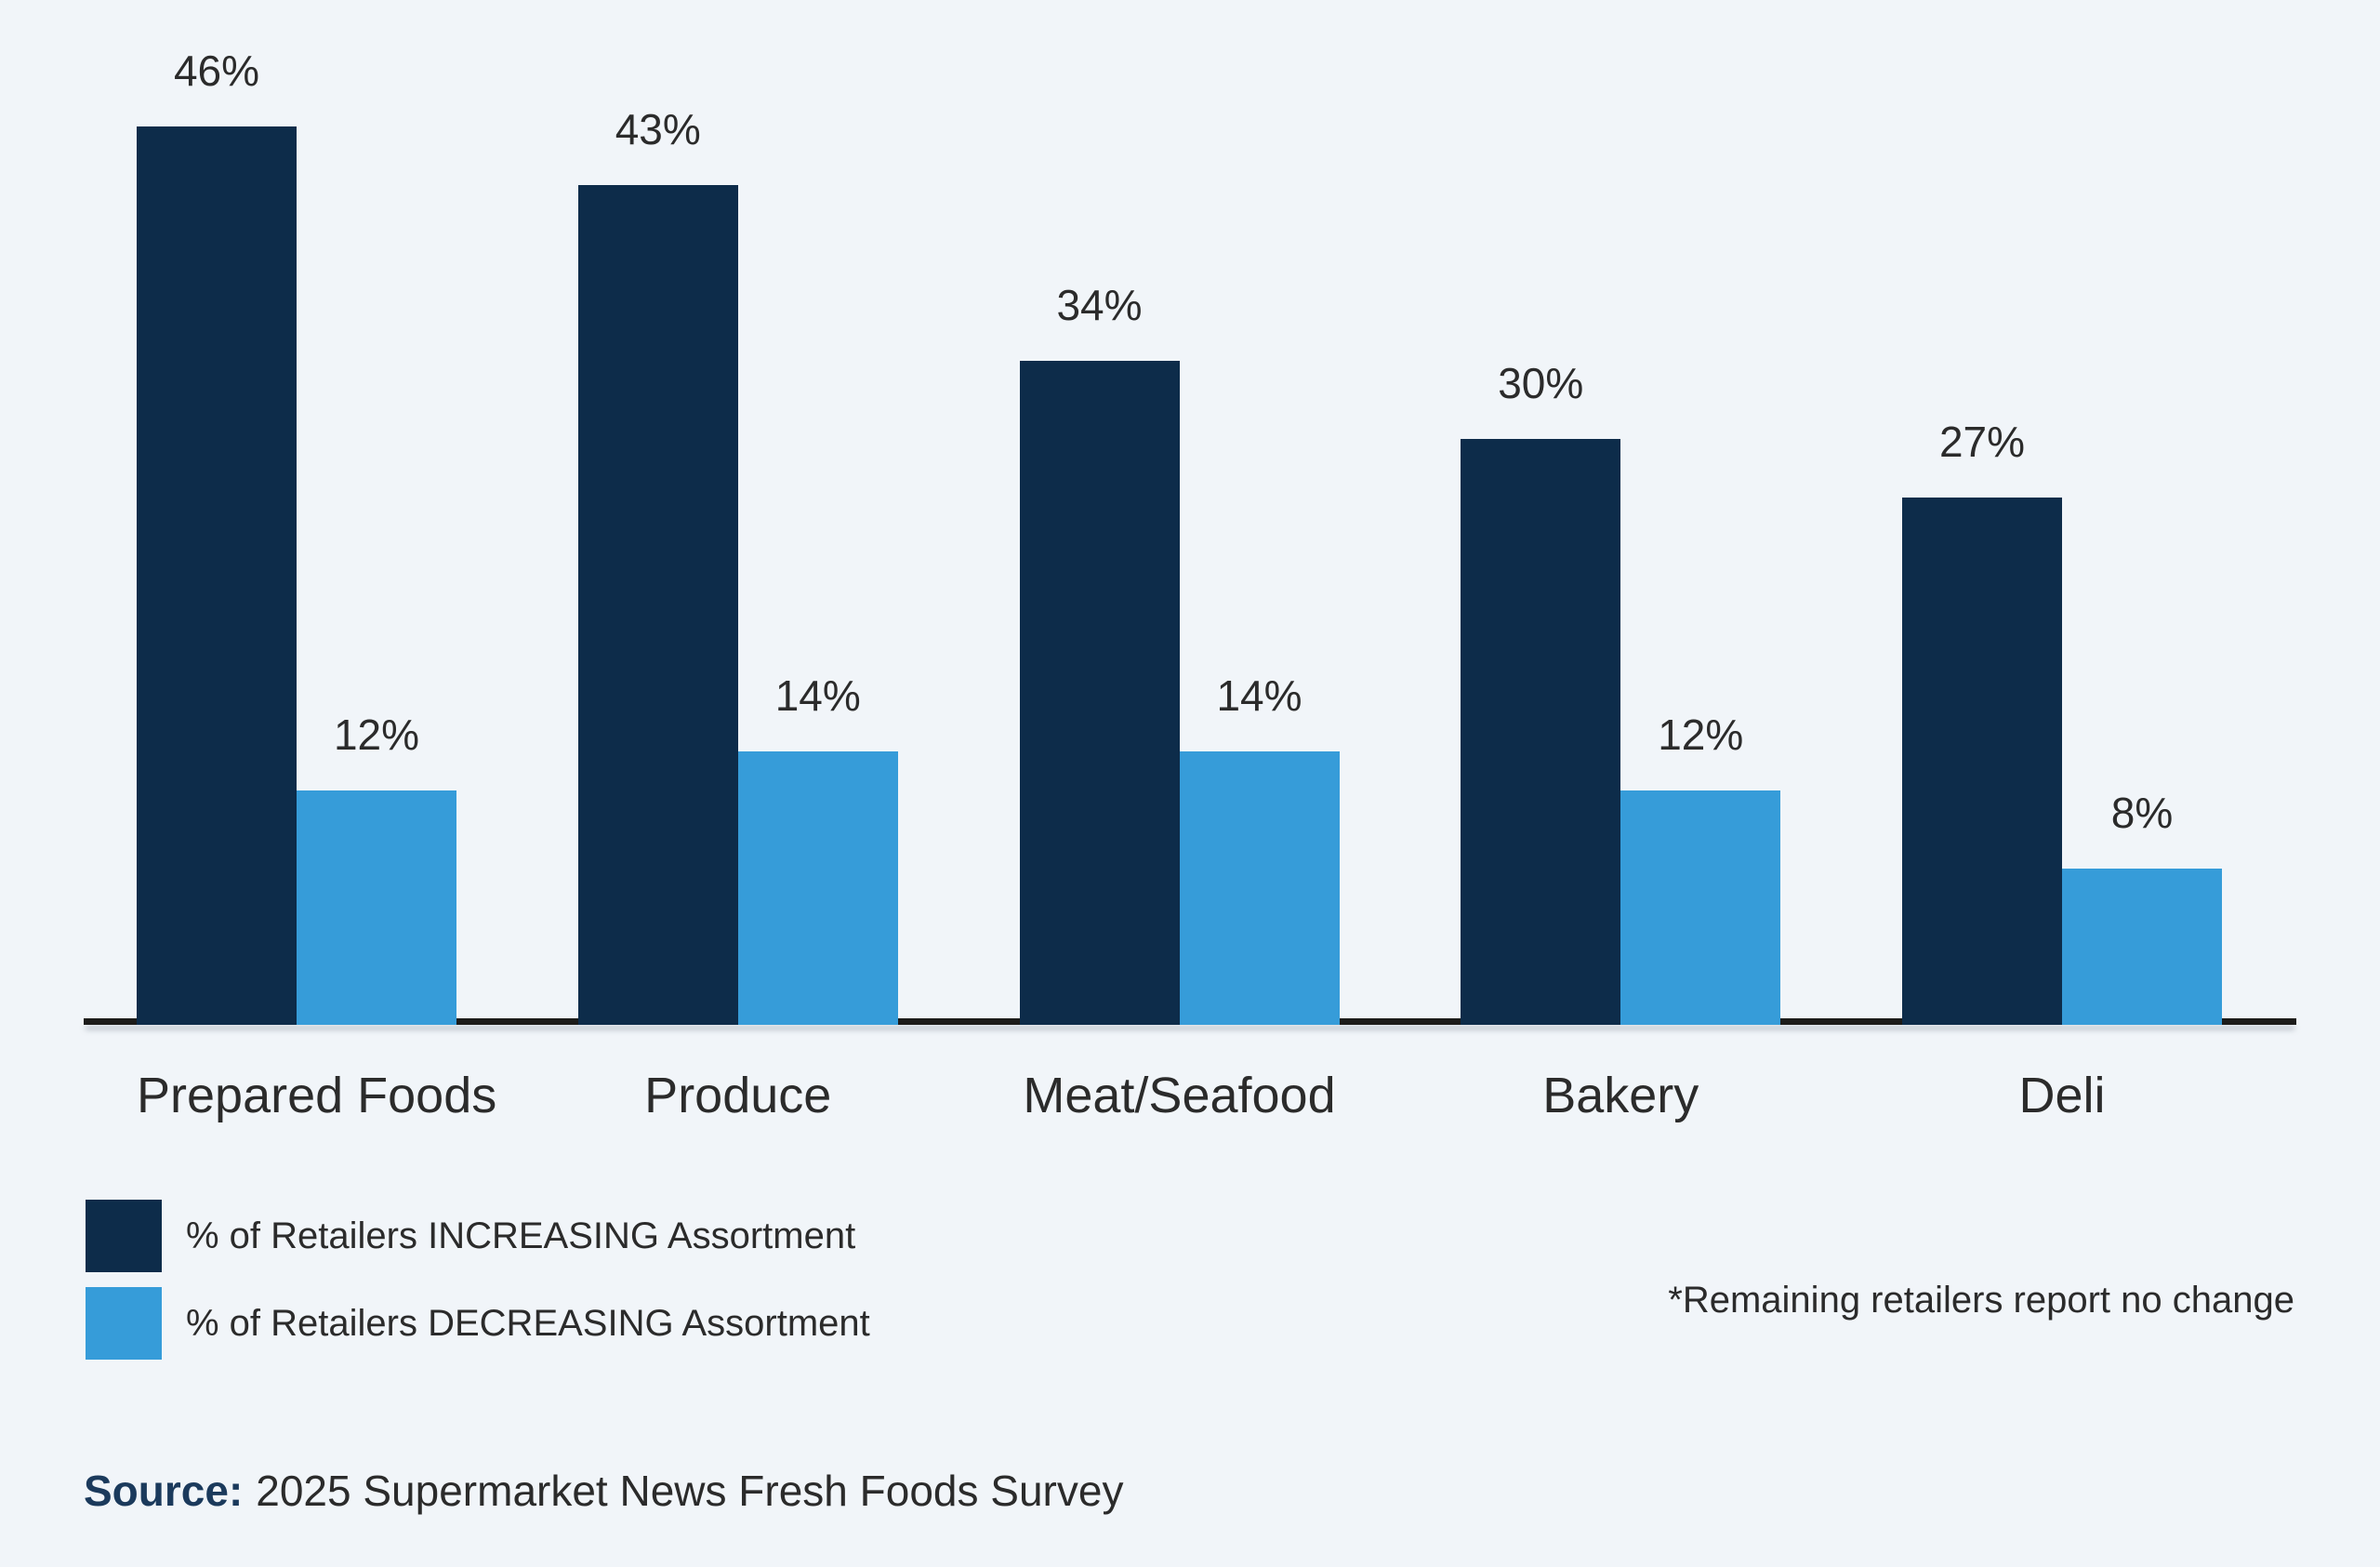 Image resolution: width=2380 pixels, height=1567 pixels. I want to click on legend-label: % of Retailers INCREASING Assortment, so click(521, 1235).